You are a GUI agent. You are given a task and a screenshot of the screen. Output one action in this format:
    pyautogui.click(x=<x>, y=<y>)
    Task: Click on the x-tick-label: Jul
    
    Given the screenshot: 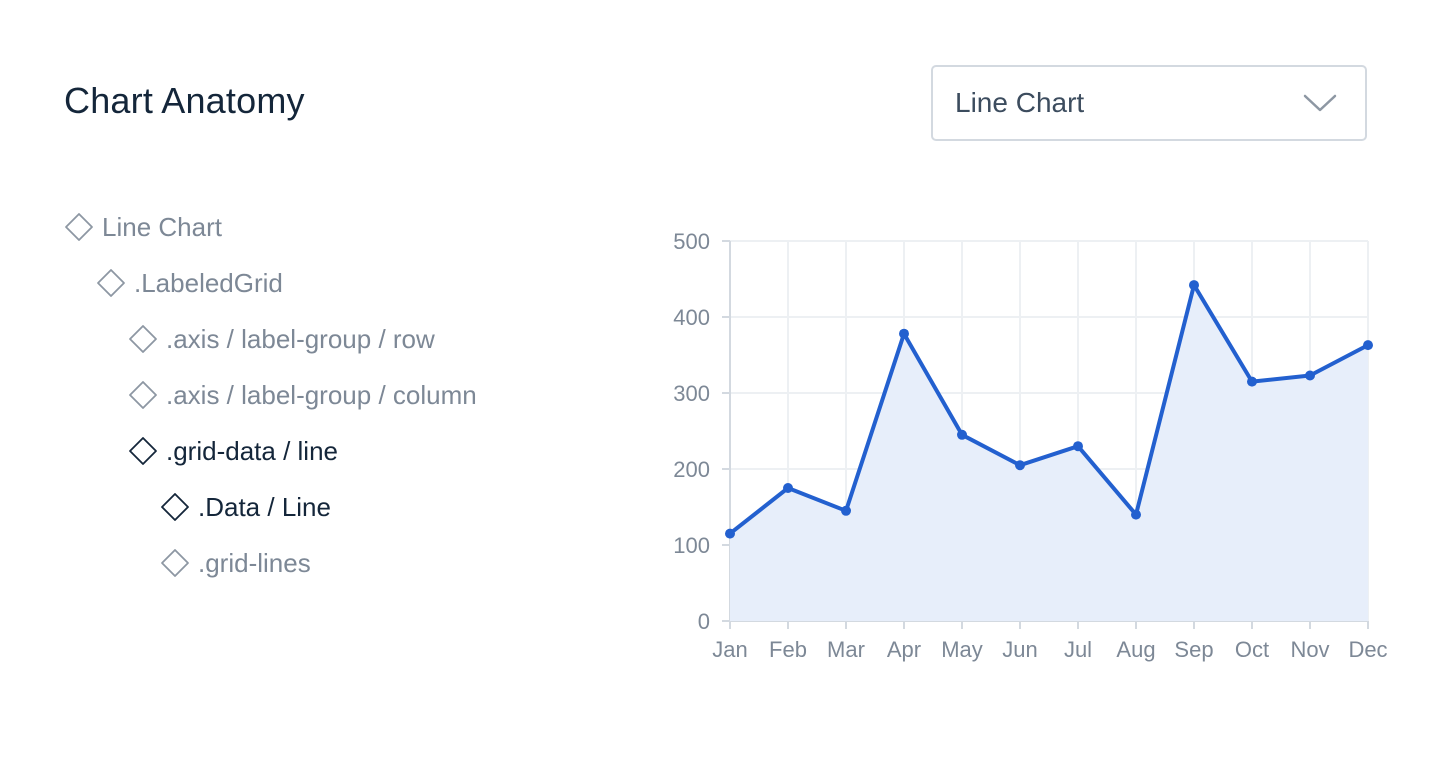 What is the action you would take?
    pyautogui.click(x=1078, y=649)
    